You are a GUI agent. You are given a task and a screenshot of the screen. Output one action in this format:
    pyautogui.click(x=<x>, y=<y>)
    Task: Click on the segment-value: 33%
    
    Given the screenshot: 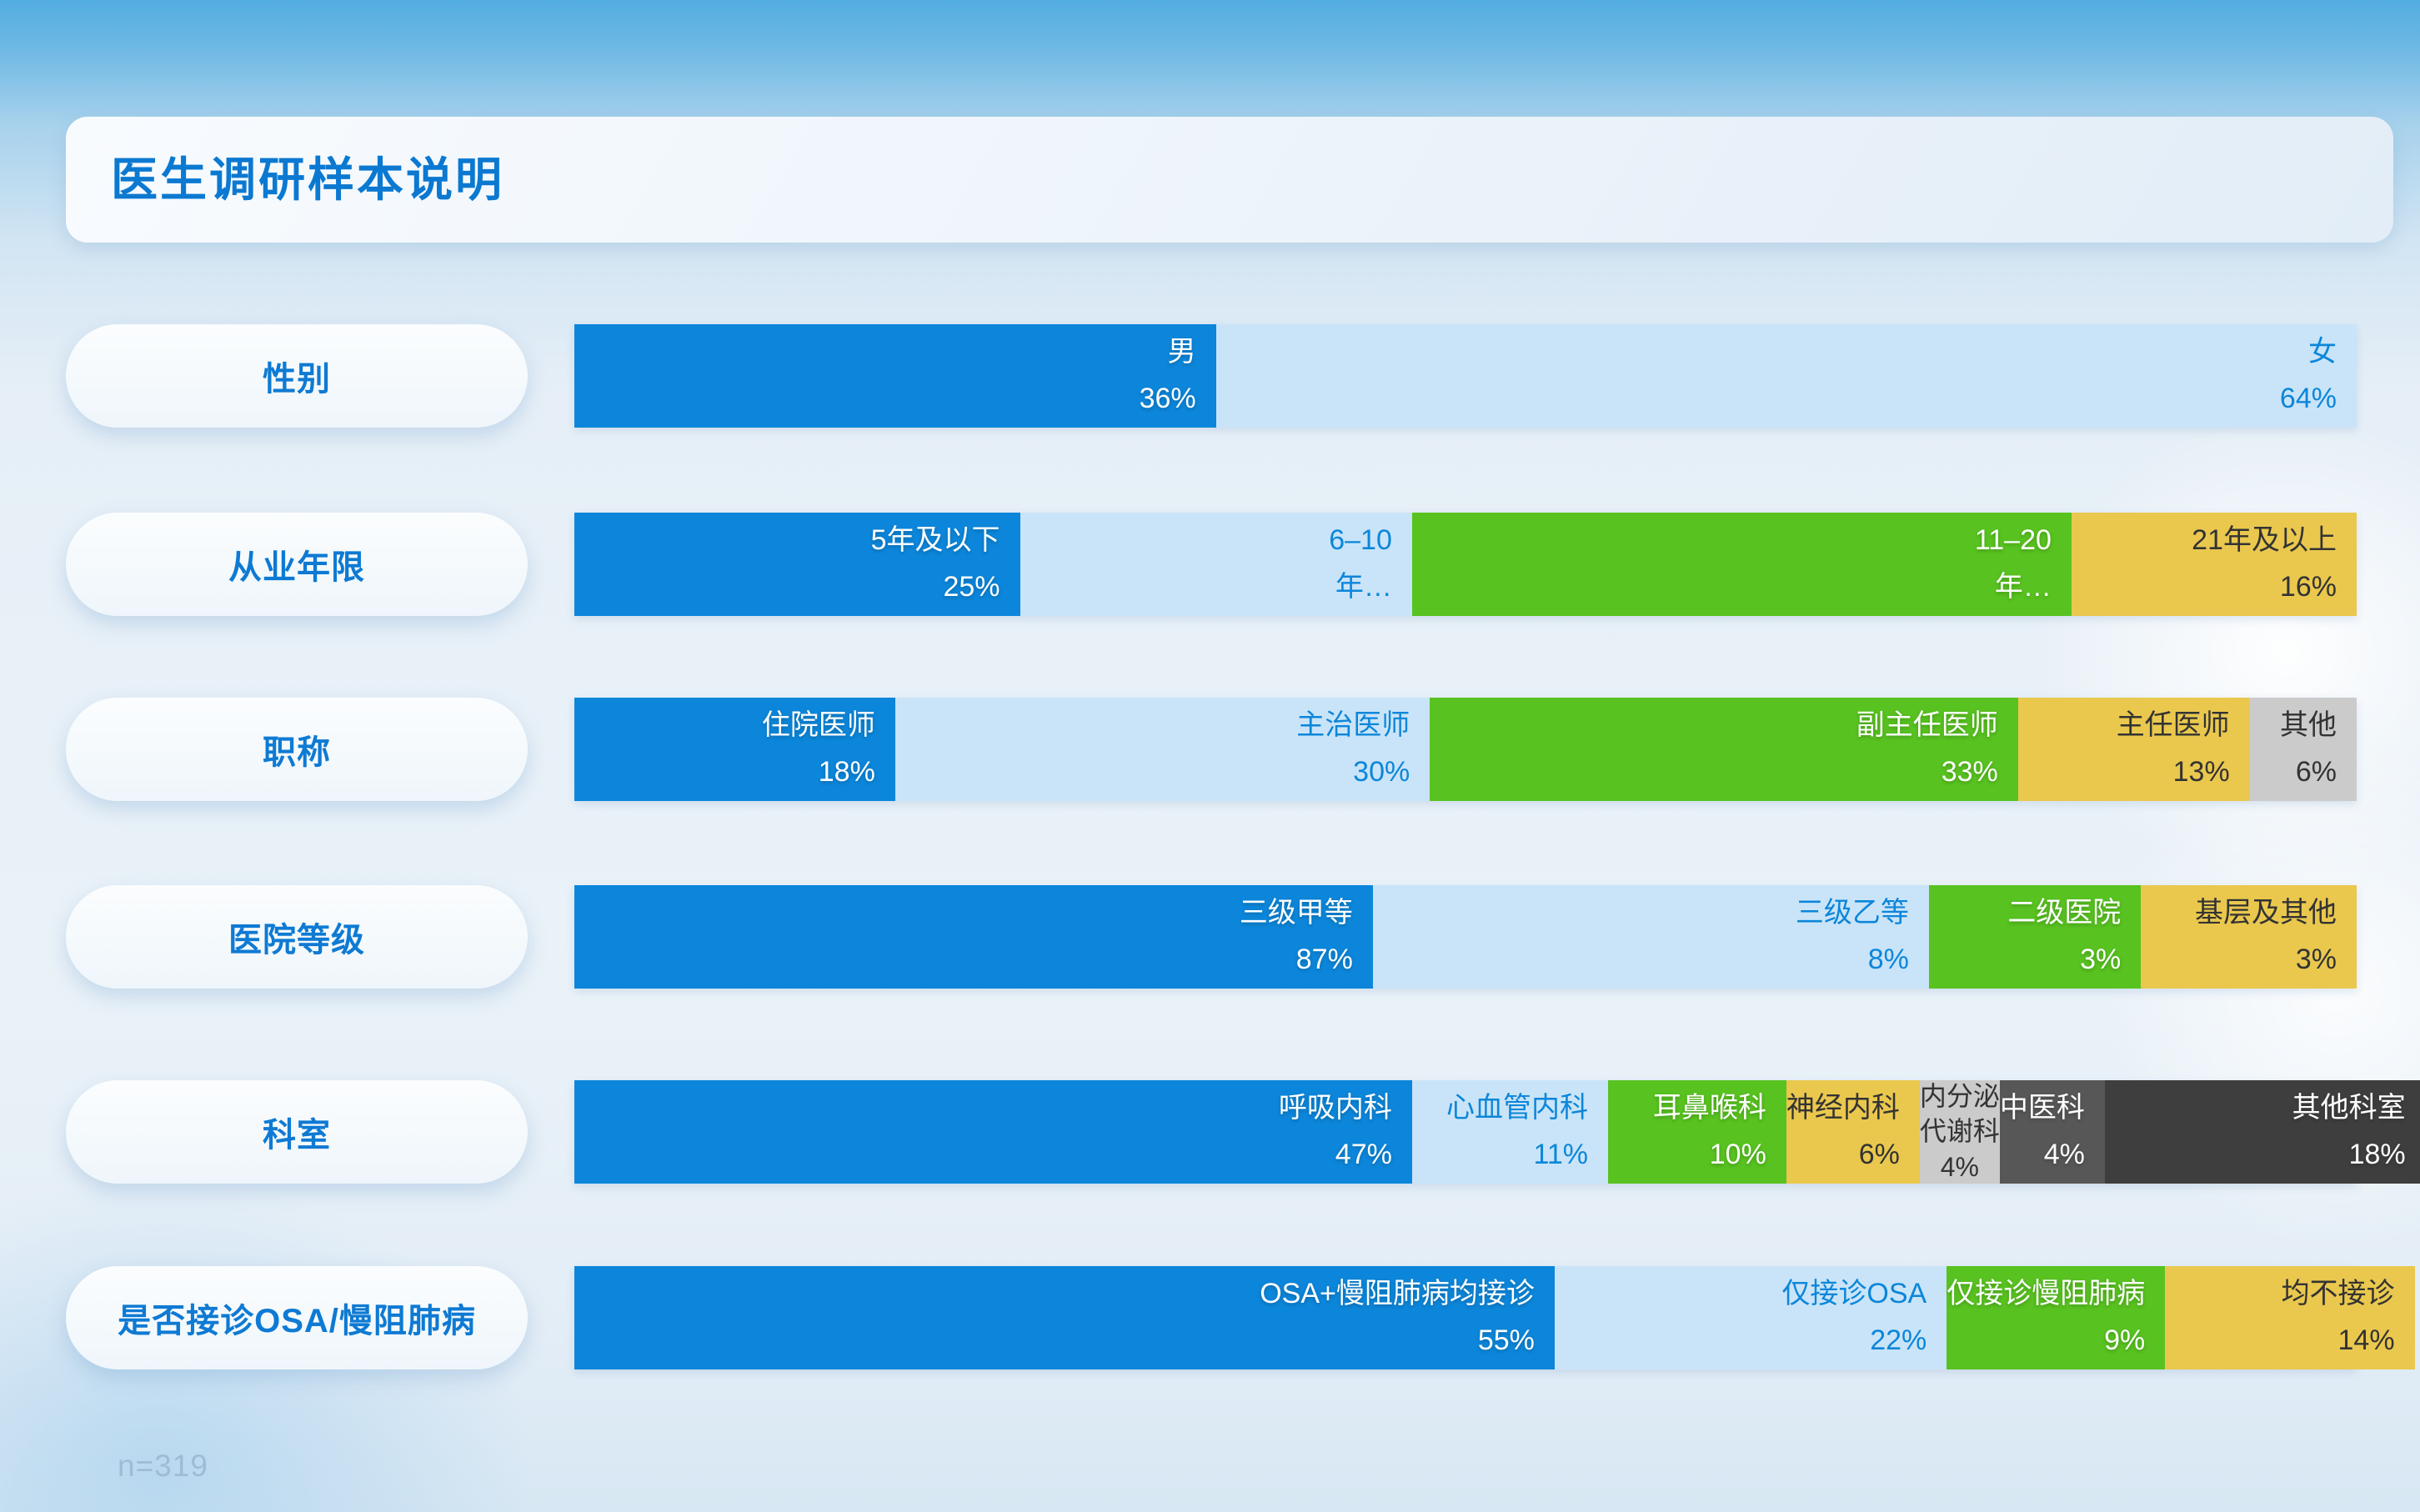 What is the action you would take?
    pyautogui.click(x=1969, y=772)
    